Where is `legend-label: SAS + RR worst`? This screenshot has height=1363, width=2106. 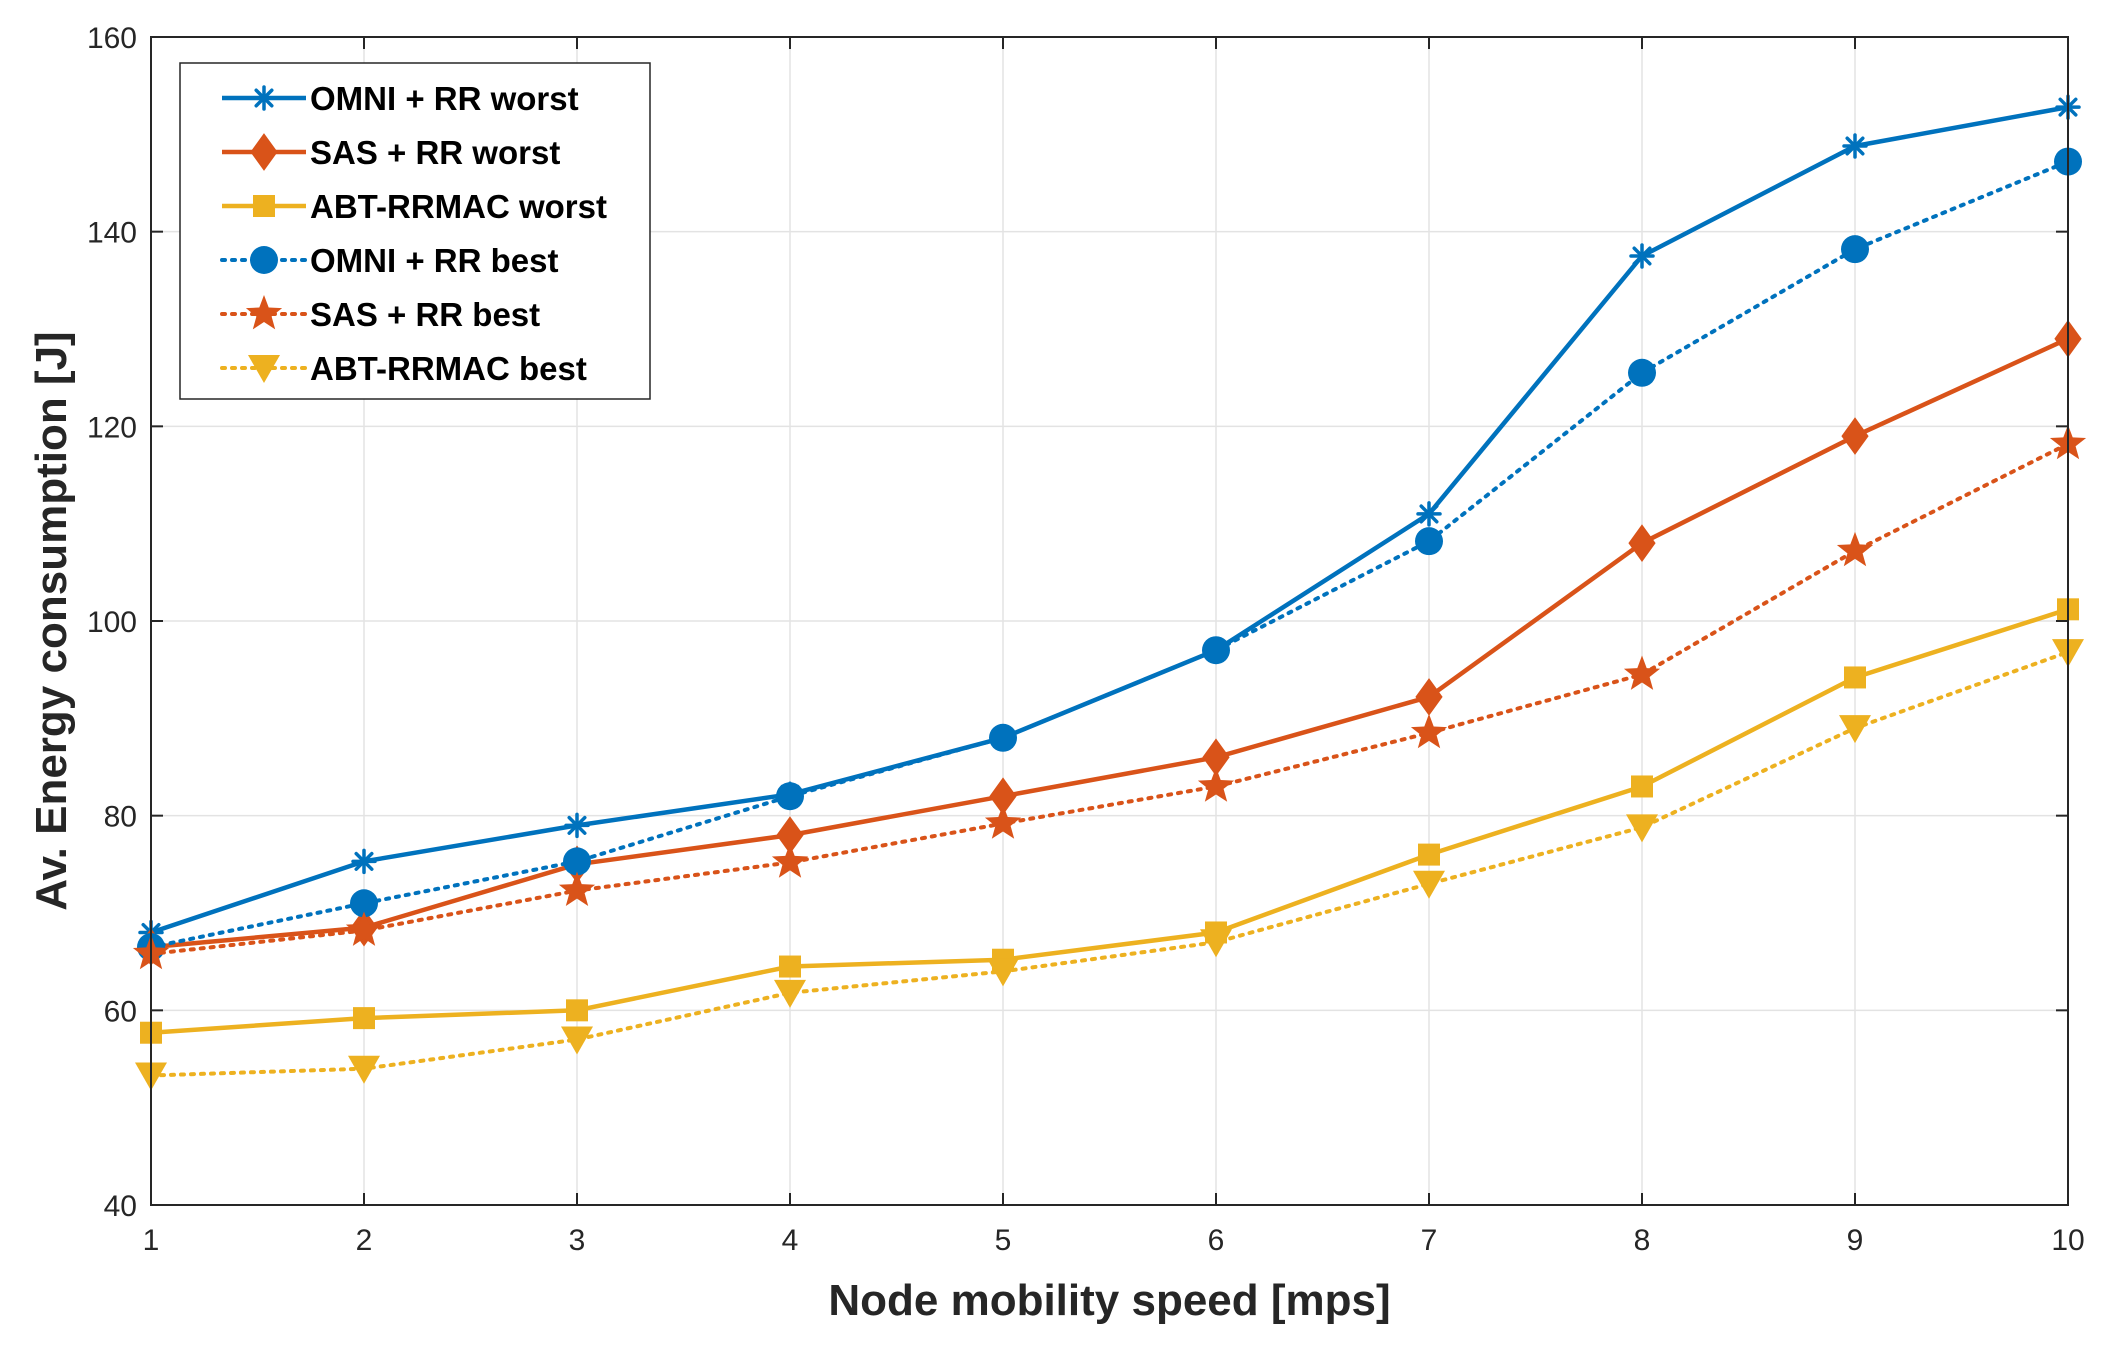
legend-label: SAS + RR worst is located at coordinates (435, 152).